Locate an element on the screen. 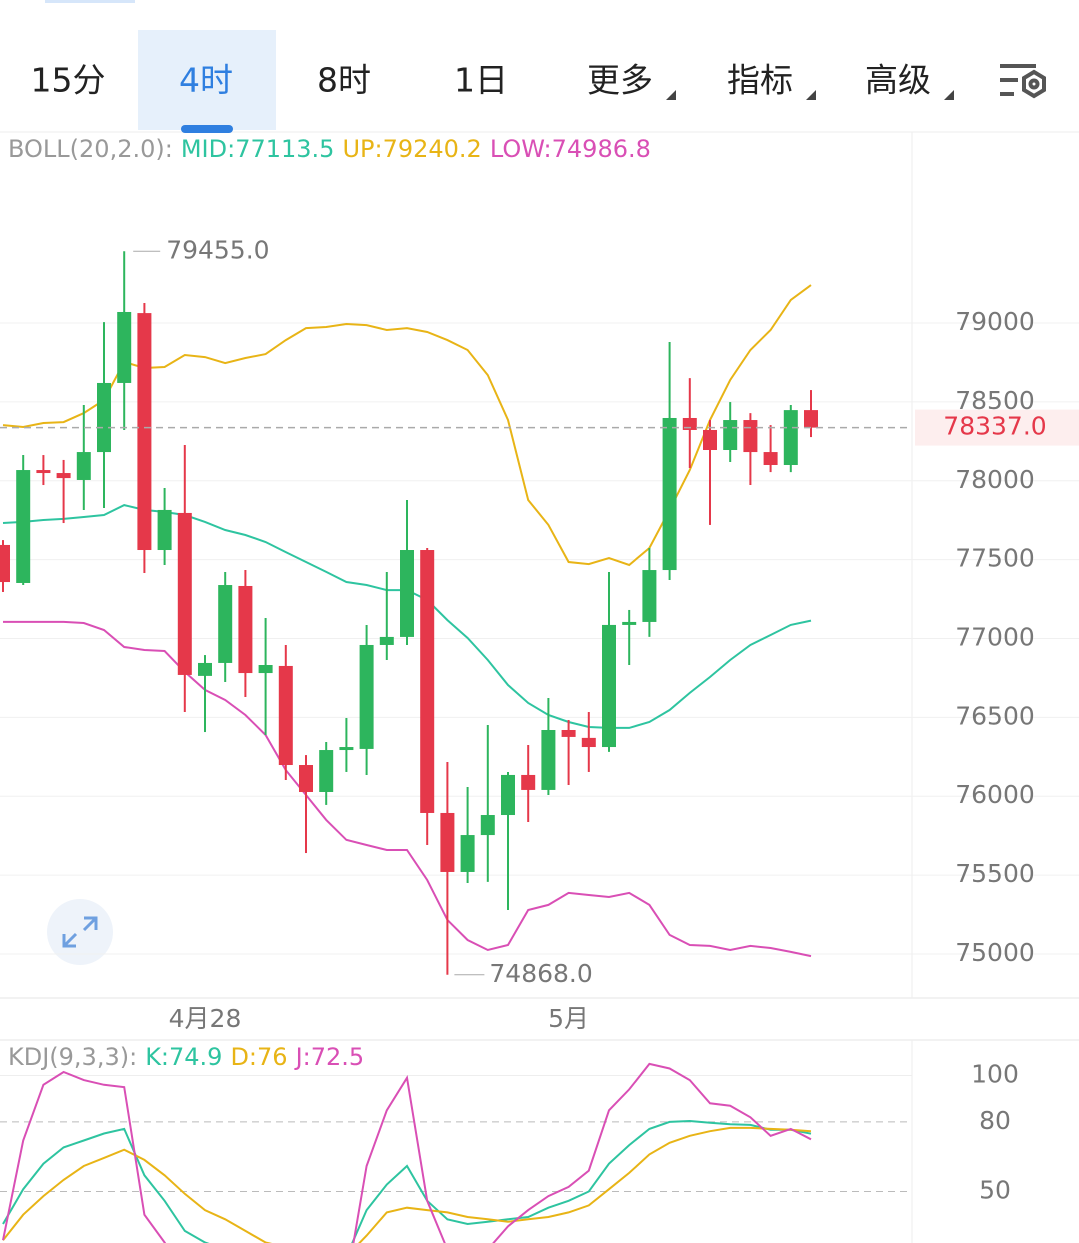 Image resolution: width=1079 pixels, height=1243 pixels. y-tick-label: 77000 is located at coordinates (995, 637).